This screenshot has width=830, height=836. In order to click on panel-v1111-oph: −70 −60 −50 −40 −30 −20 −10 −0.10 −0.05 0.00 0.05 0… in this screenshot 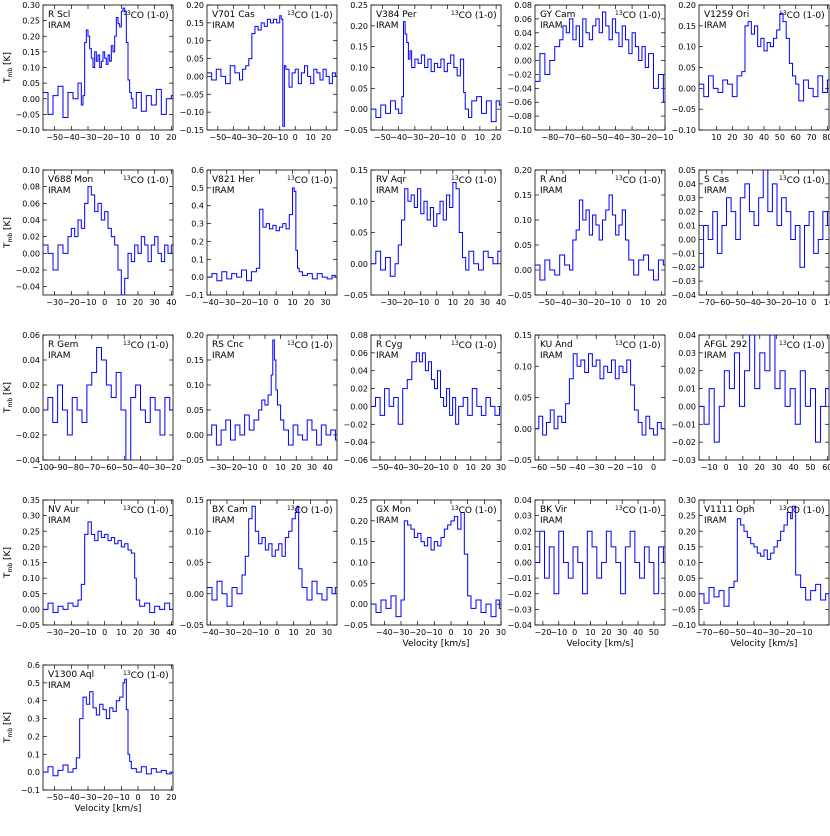, I will do `click(750, 572)`.